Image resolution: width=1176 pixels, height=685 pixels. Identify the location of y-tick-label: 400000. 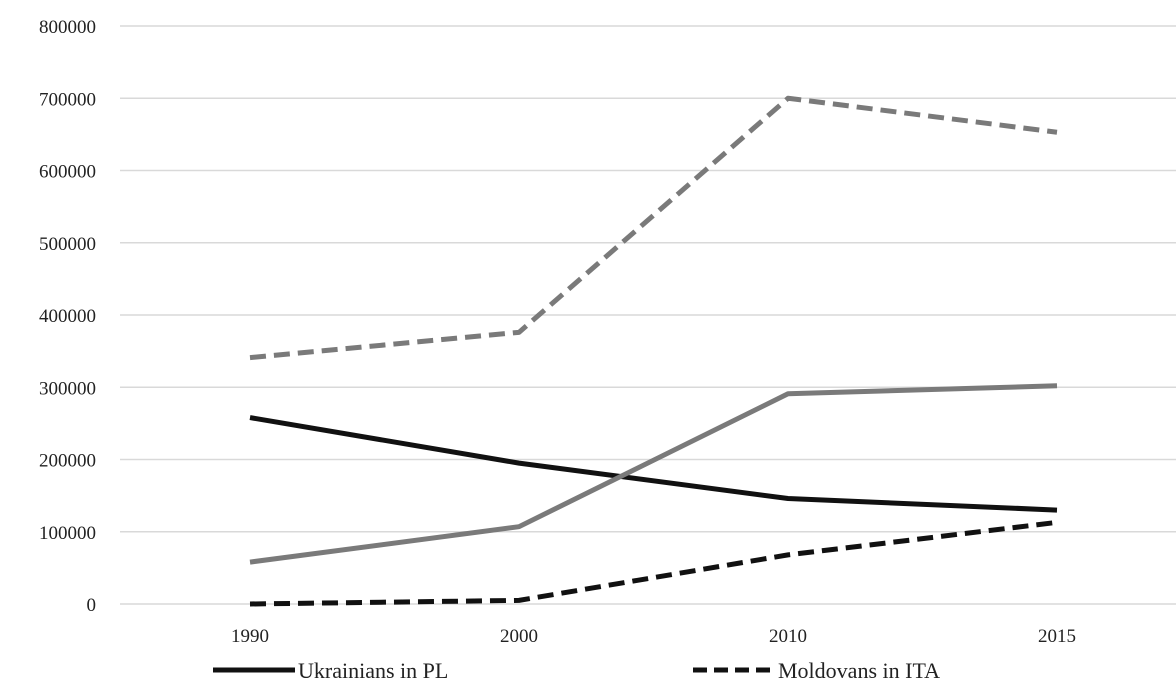
(67, 316).